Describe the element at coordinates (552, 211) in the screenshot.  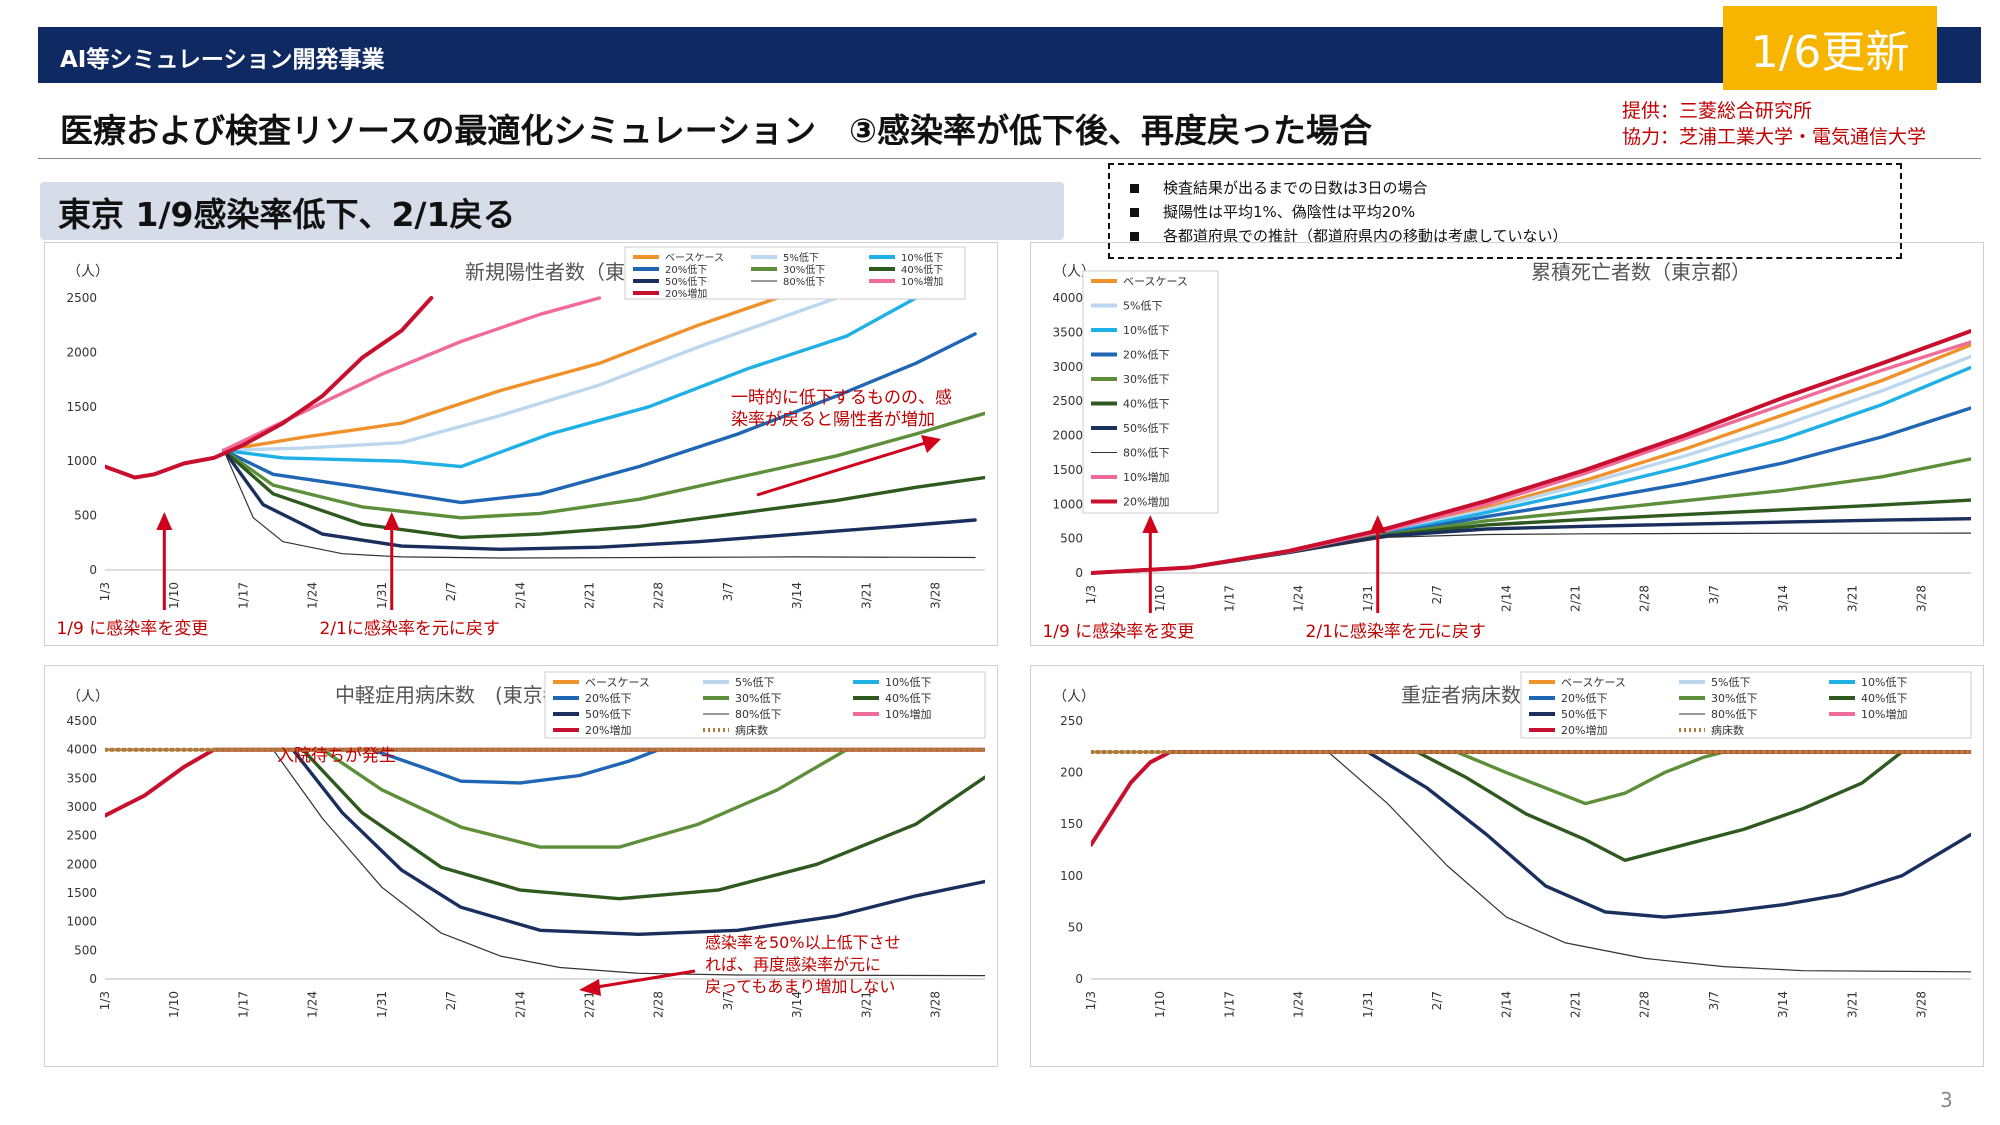
I see `subtitle-banner` at that location.